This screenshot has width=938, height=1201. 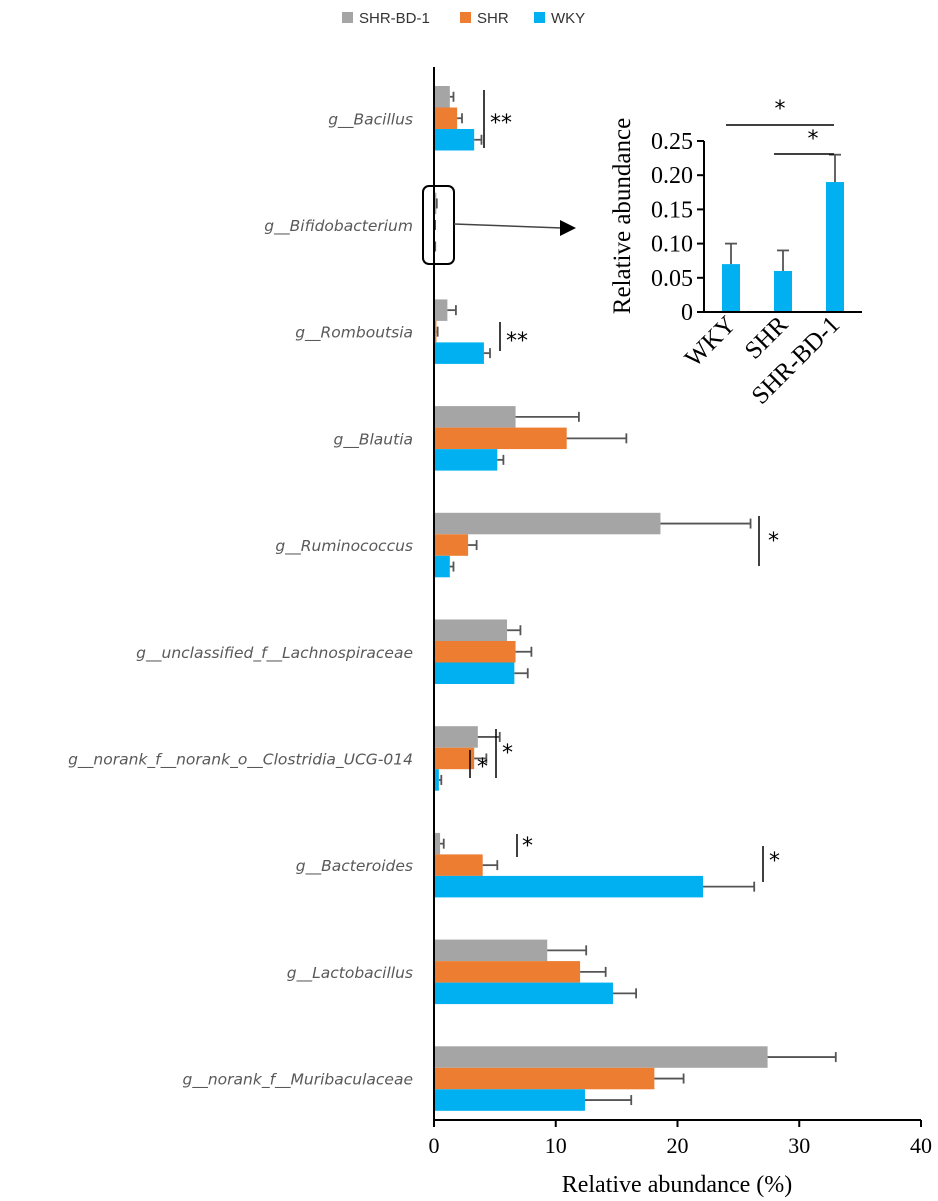 What do you see at coordinates (370, 119) in the screenshot?
I see `category-label-g-bacillus: g__Bacillus` at bounding box center [370, 119].